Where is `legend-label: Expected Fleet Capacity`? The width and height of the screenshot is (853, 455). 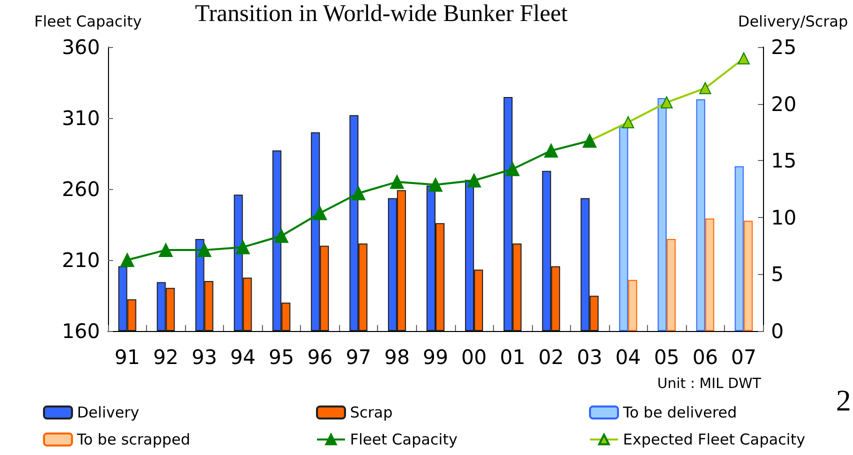
legend-label: Expected Fleet Capacity is located at coordinates (714, 439).